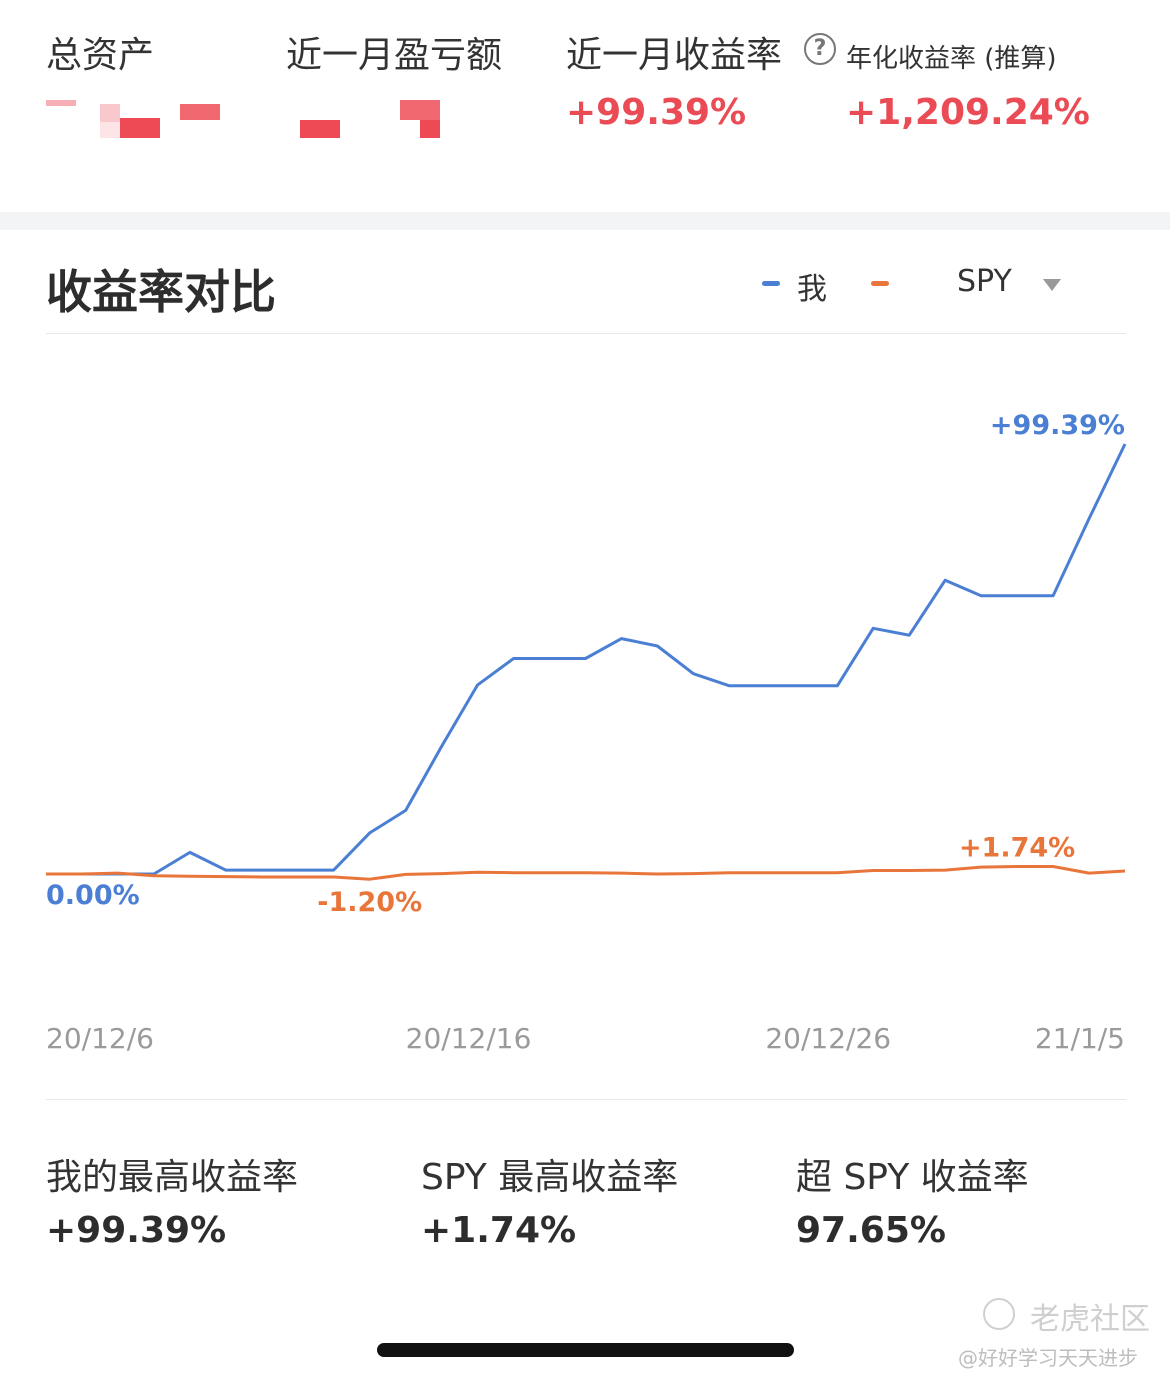 This screenshot has width=1170, height=1382. What do you see at coordinates (871, 1230) in the screenshot?
I see `excess-return-value: 97.65%` at bounding box center [871, 1230].